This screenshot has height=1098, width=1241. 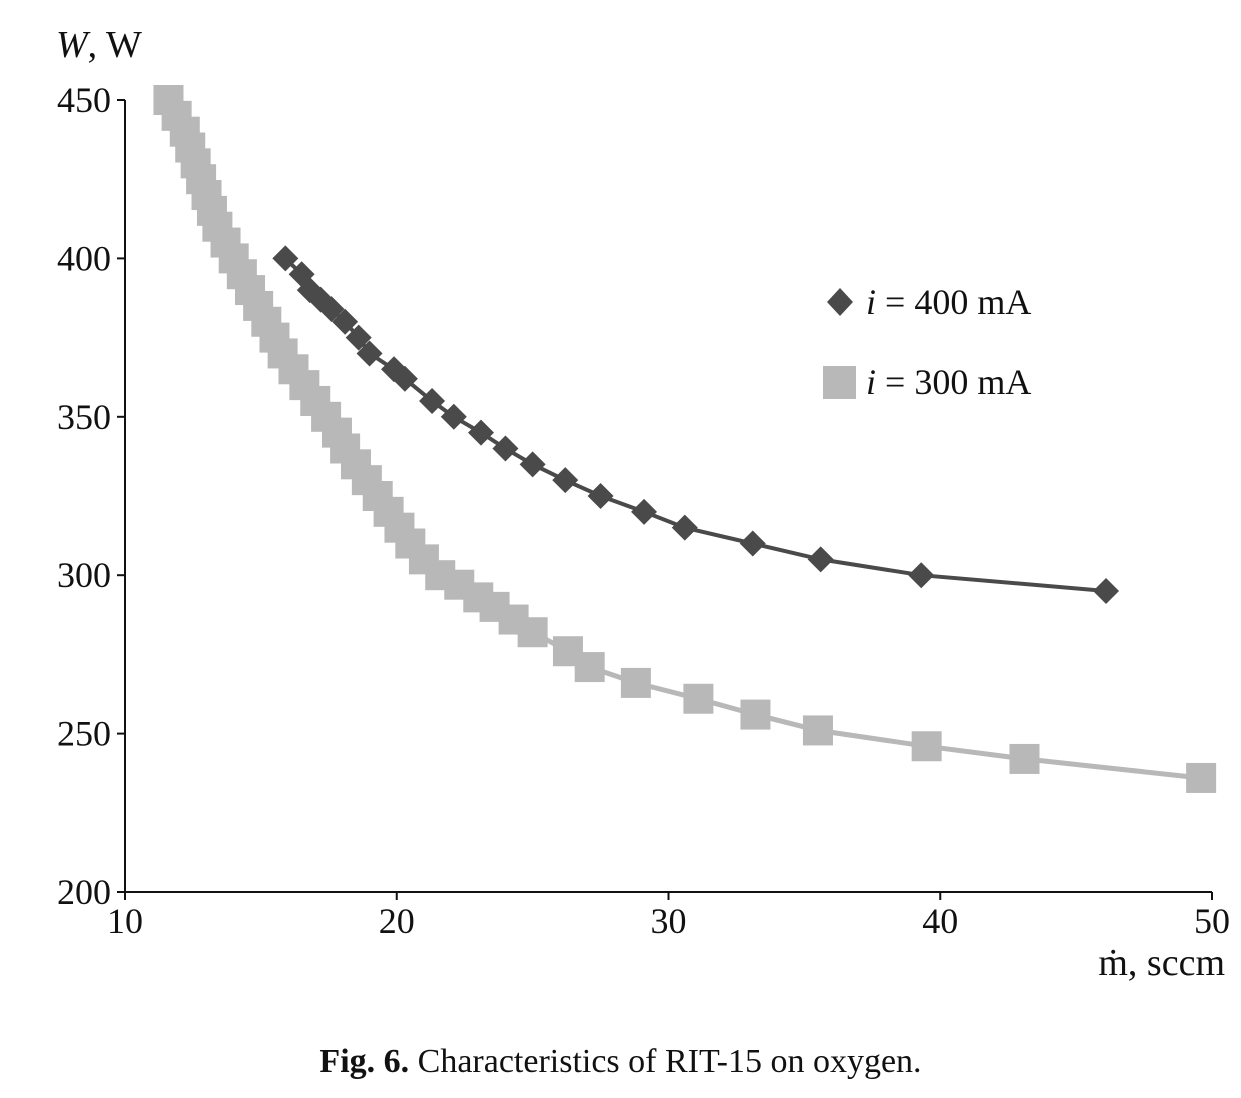 What do you see at coordinates (953, 302) in the screenshot?
I see `legend-label-400-rest: = 400 mA` at bounding box center [953, 302].